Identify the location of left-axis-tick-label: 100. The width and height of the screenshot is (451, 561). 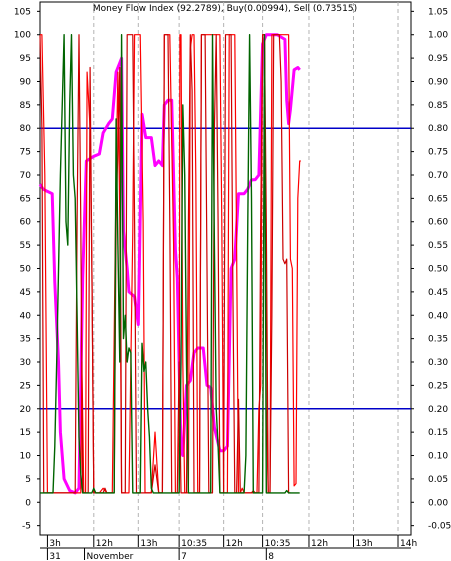
(22, 36).